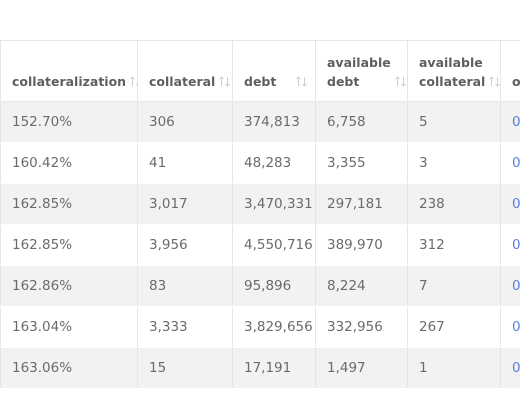 Image resolution: width=520 pixels, height=400 pixels. I want to click on cell-collateral: 3,333, so click(185, 327).